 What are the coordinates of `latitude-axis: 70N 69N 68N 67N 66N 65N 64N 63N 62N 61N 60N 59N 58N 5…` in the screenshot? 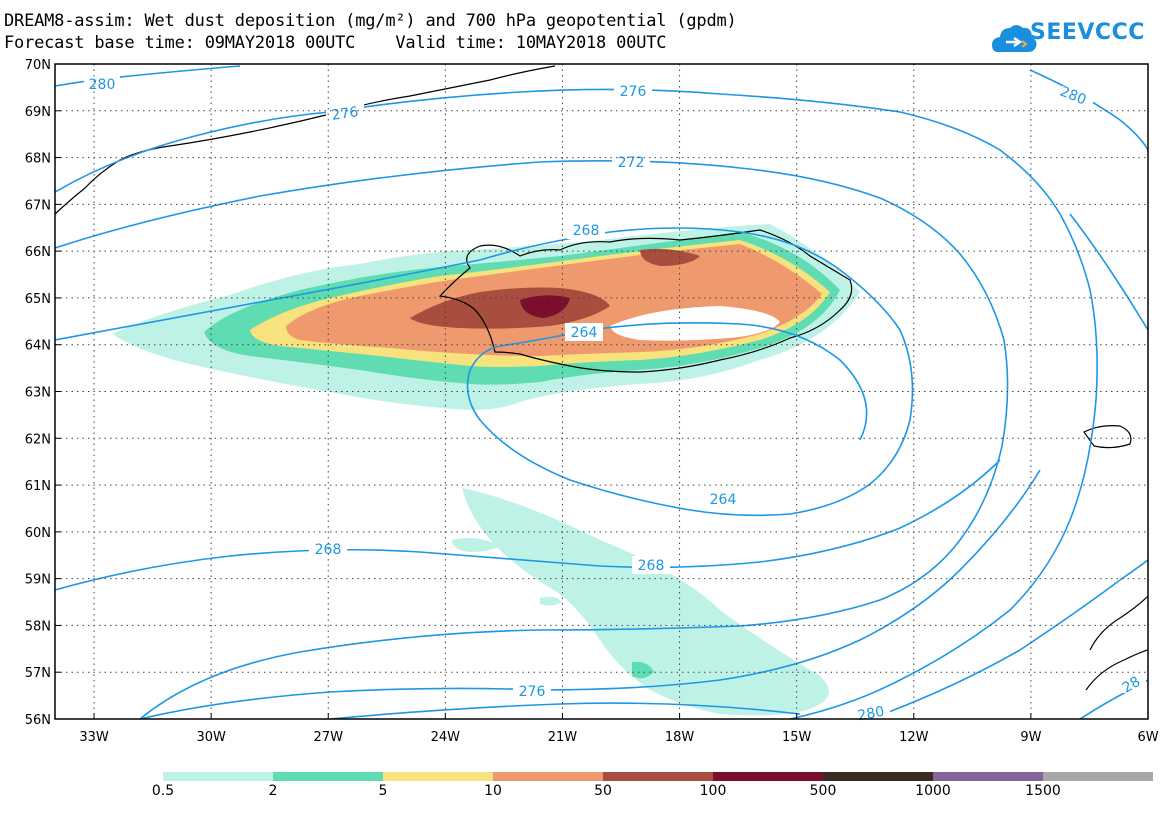 It's located at (43, 393).